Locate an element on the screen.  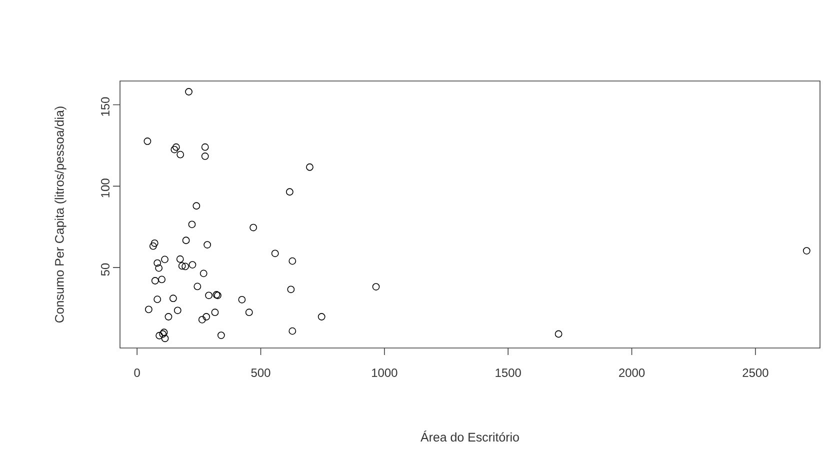
y-tick-label: 50 is located at coordinates (105, 269).